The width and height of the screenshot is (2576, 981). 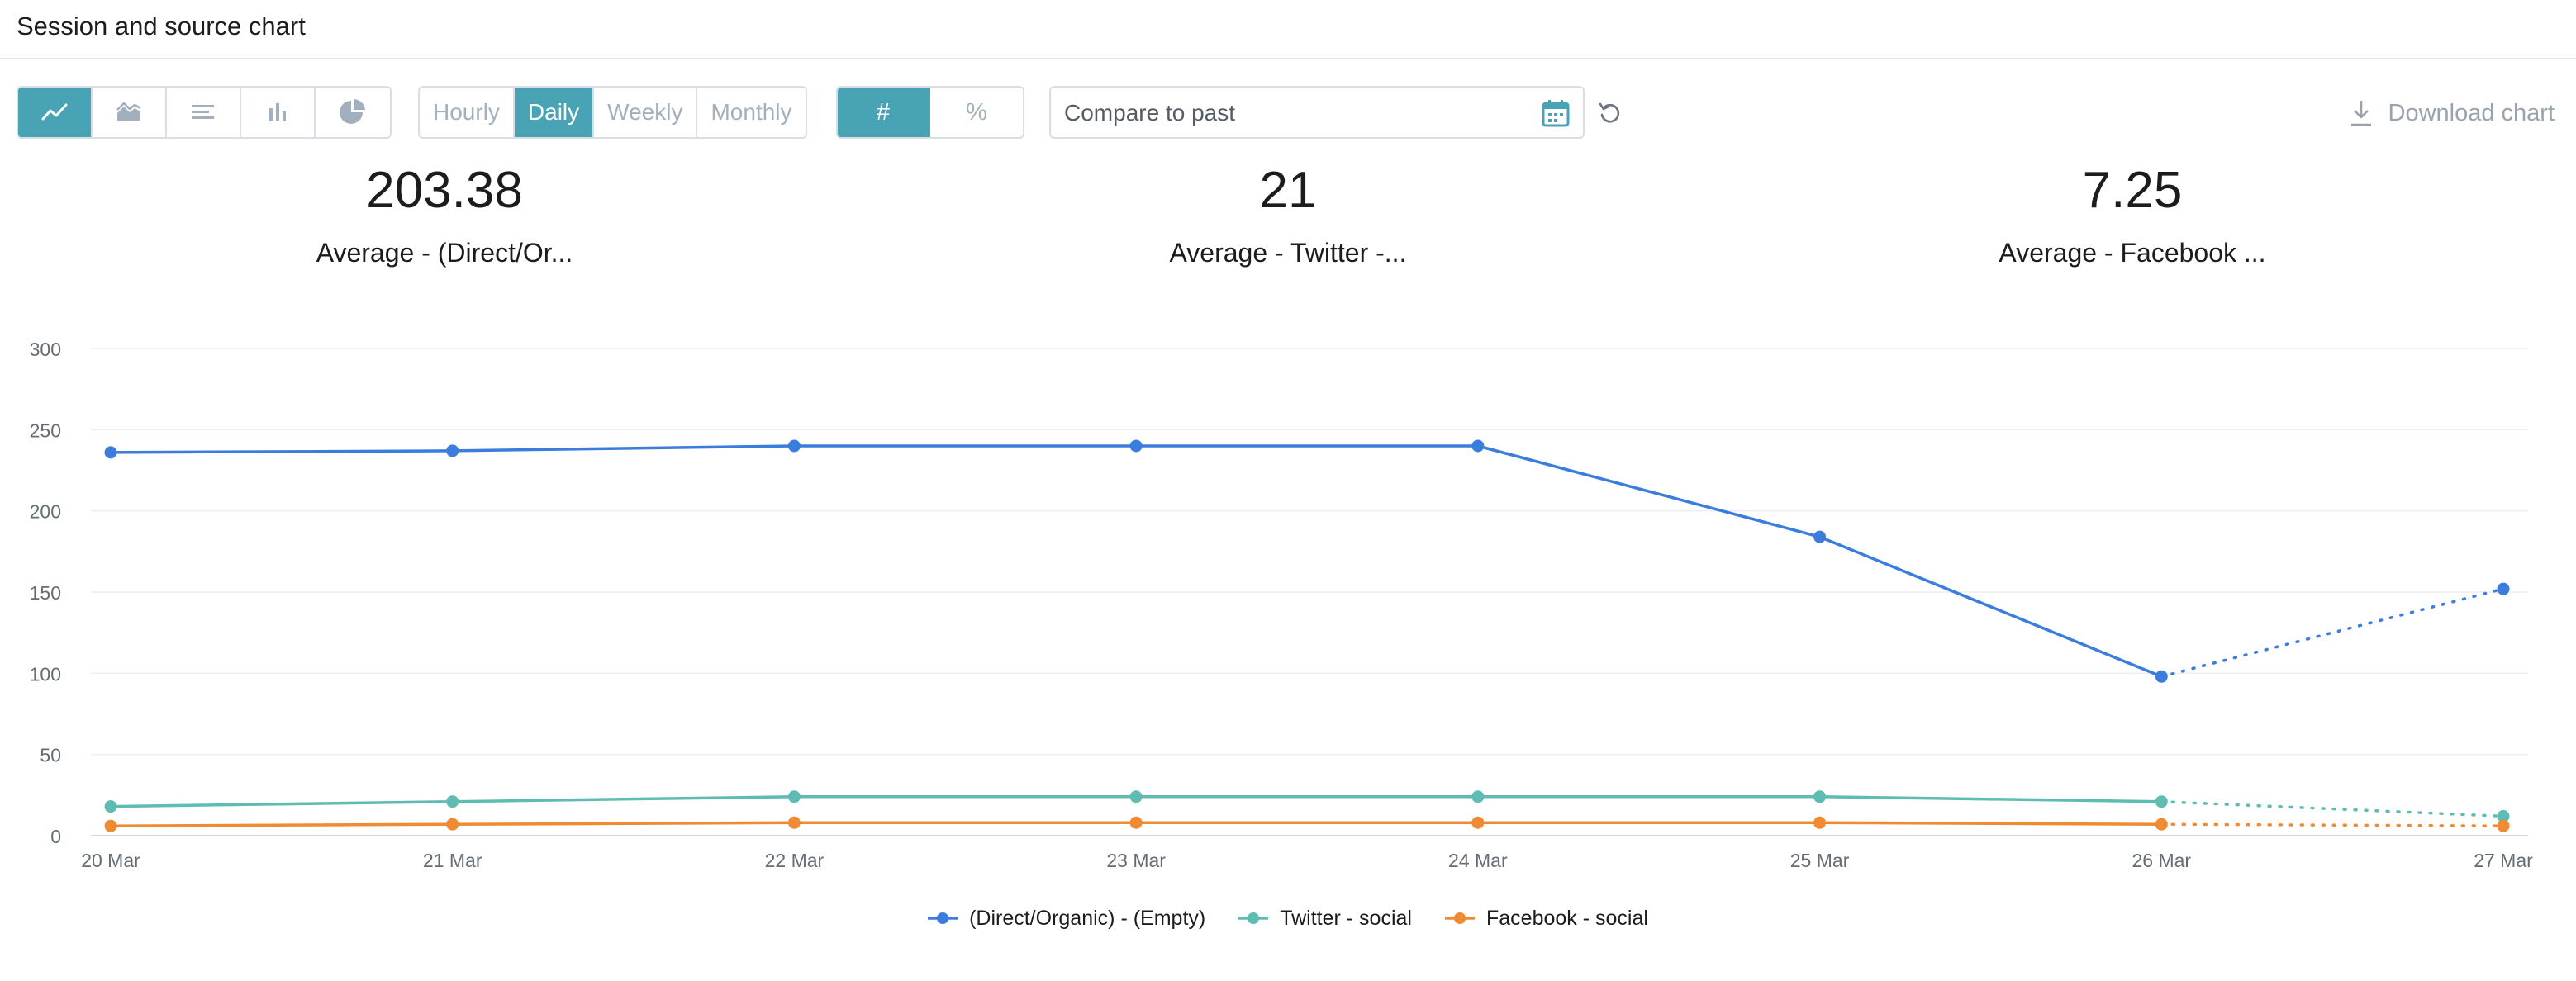 I want to click on bar-chart-button, so click(x=278, y=112).